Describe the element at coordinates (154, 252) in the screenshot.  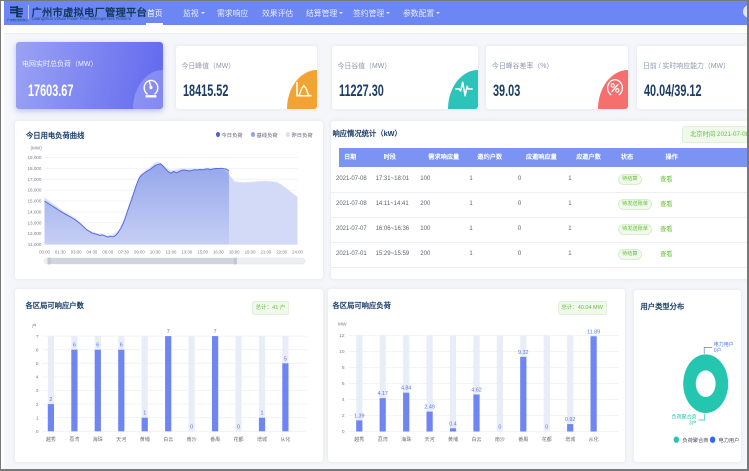
I see `svg-text: 10:30` at that location.